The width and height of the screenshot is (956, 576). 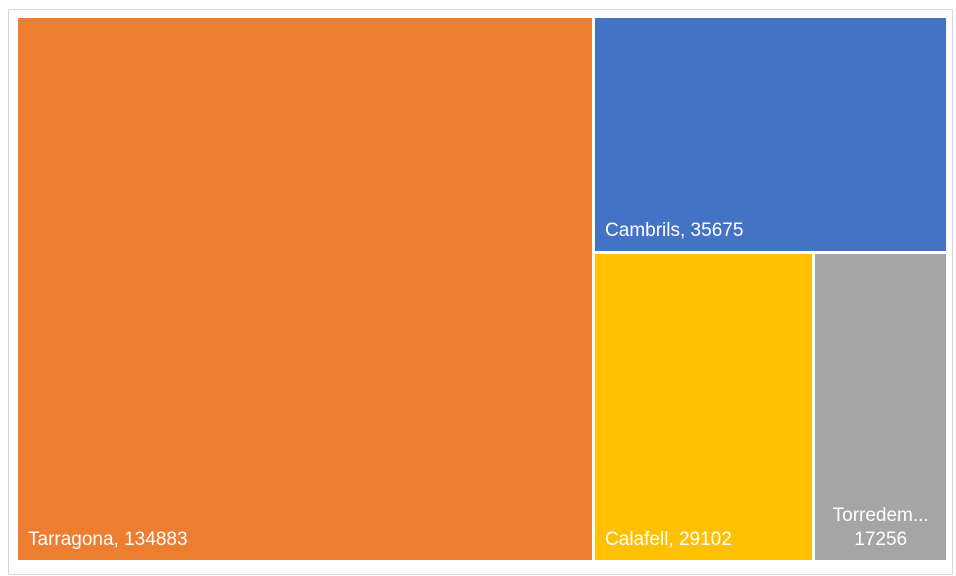 I want to click on tile-label-torredembarra-value: 17256, so click(x=881, y=539).